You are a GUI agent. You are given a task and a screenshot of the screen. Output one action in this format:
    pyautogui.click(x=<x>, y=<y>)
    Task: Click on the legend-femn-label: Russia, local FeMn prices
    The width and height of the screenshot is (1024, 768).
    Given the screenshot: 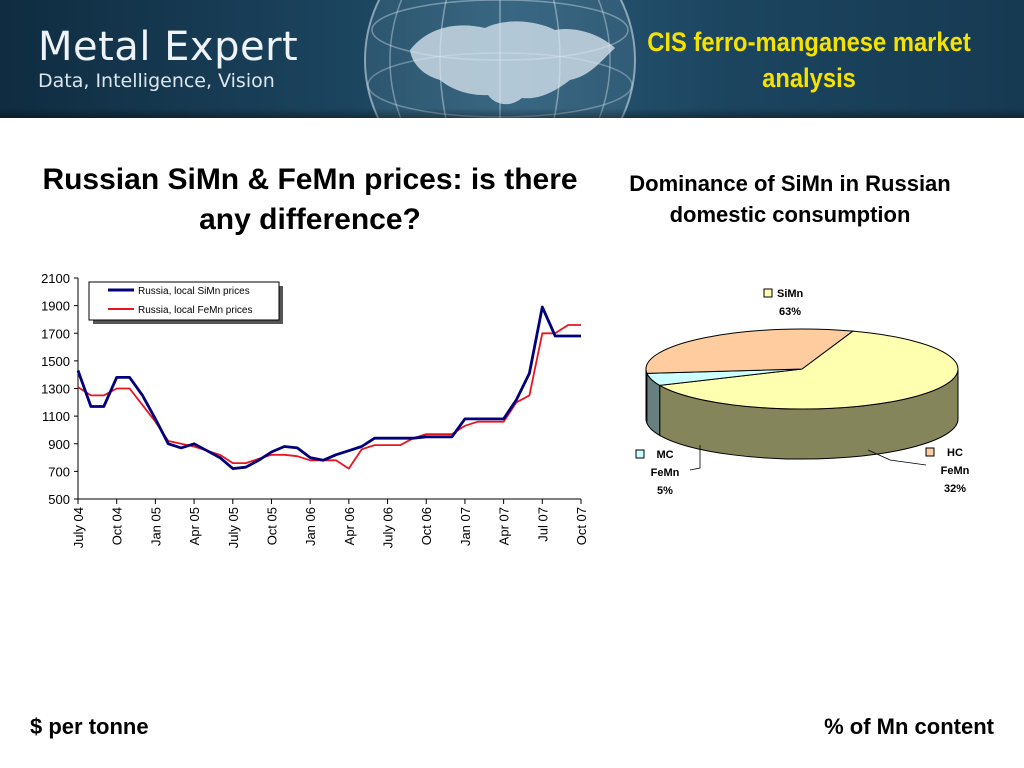 What is the action you would take?
    pyautogui.click(x=195, y=310)
    